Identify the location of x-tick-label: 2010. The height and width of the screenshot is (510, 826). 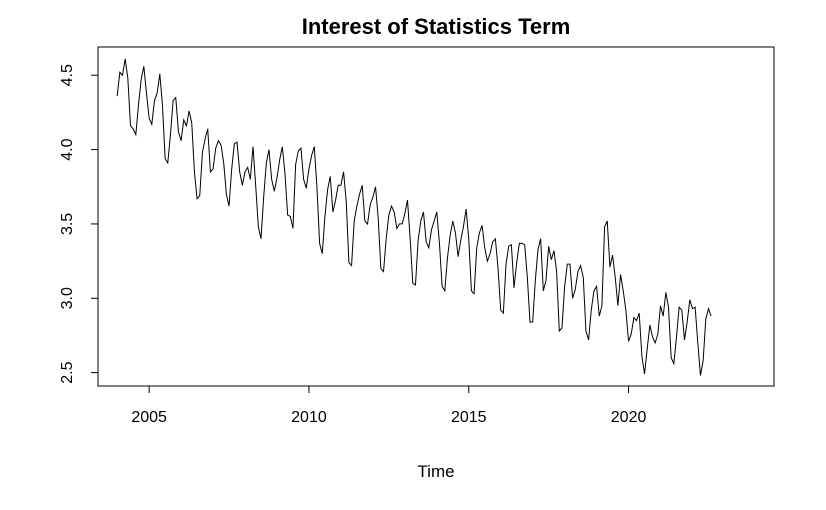
(309, 417).